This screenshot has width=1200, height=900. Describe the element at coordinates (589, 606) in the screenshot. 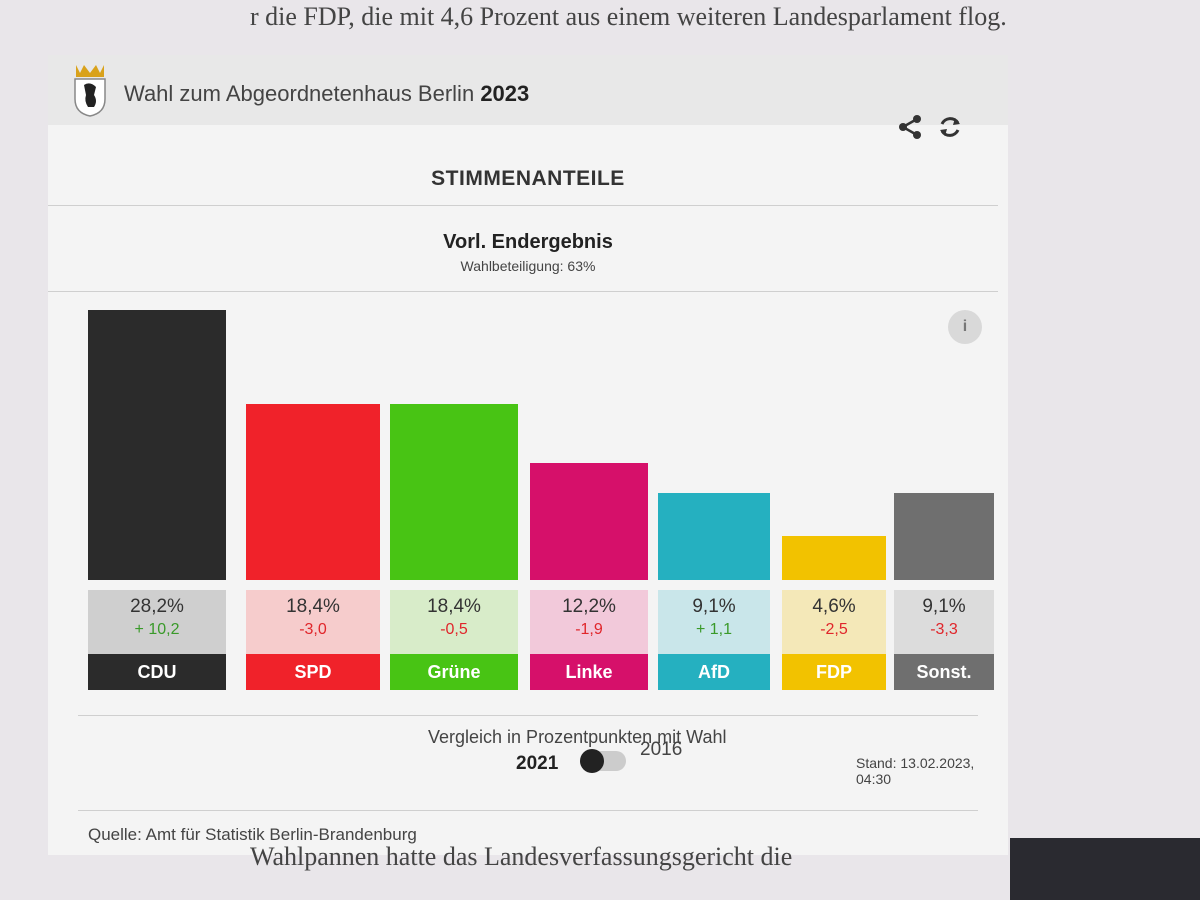

I see `value-label: 12,2%` at that location.